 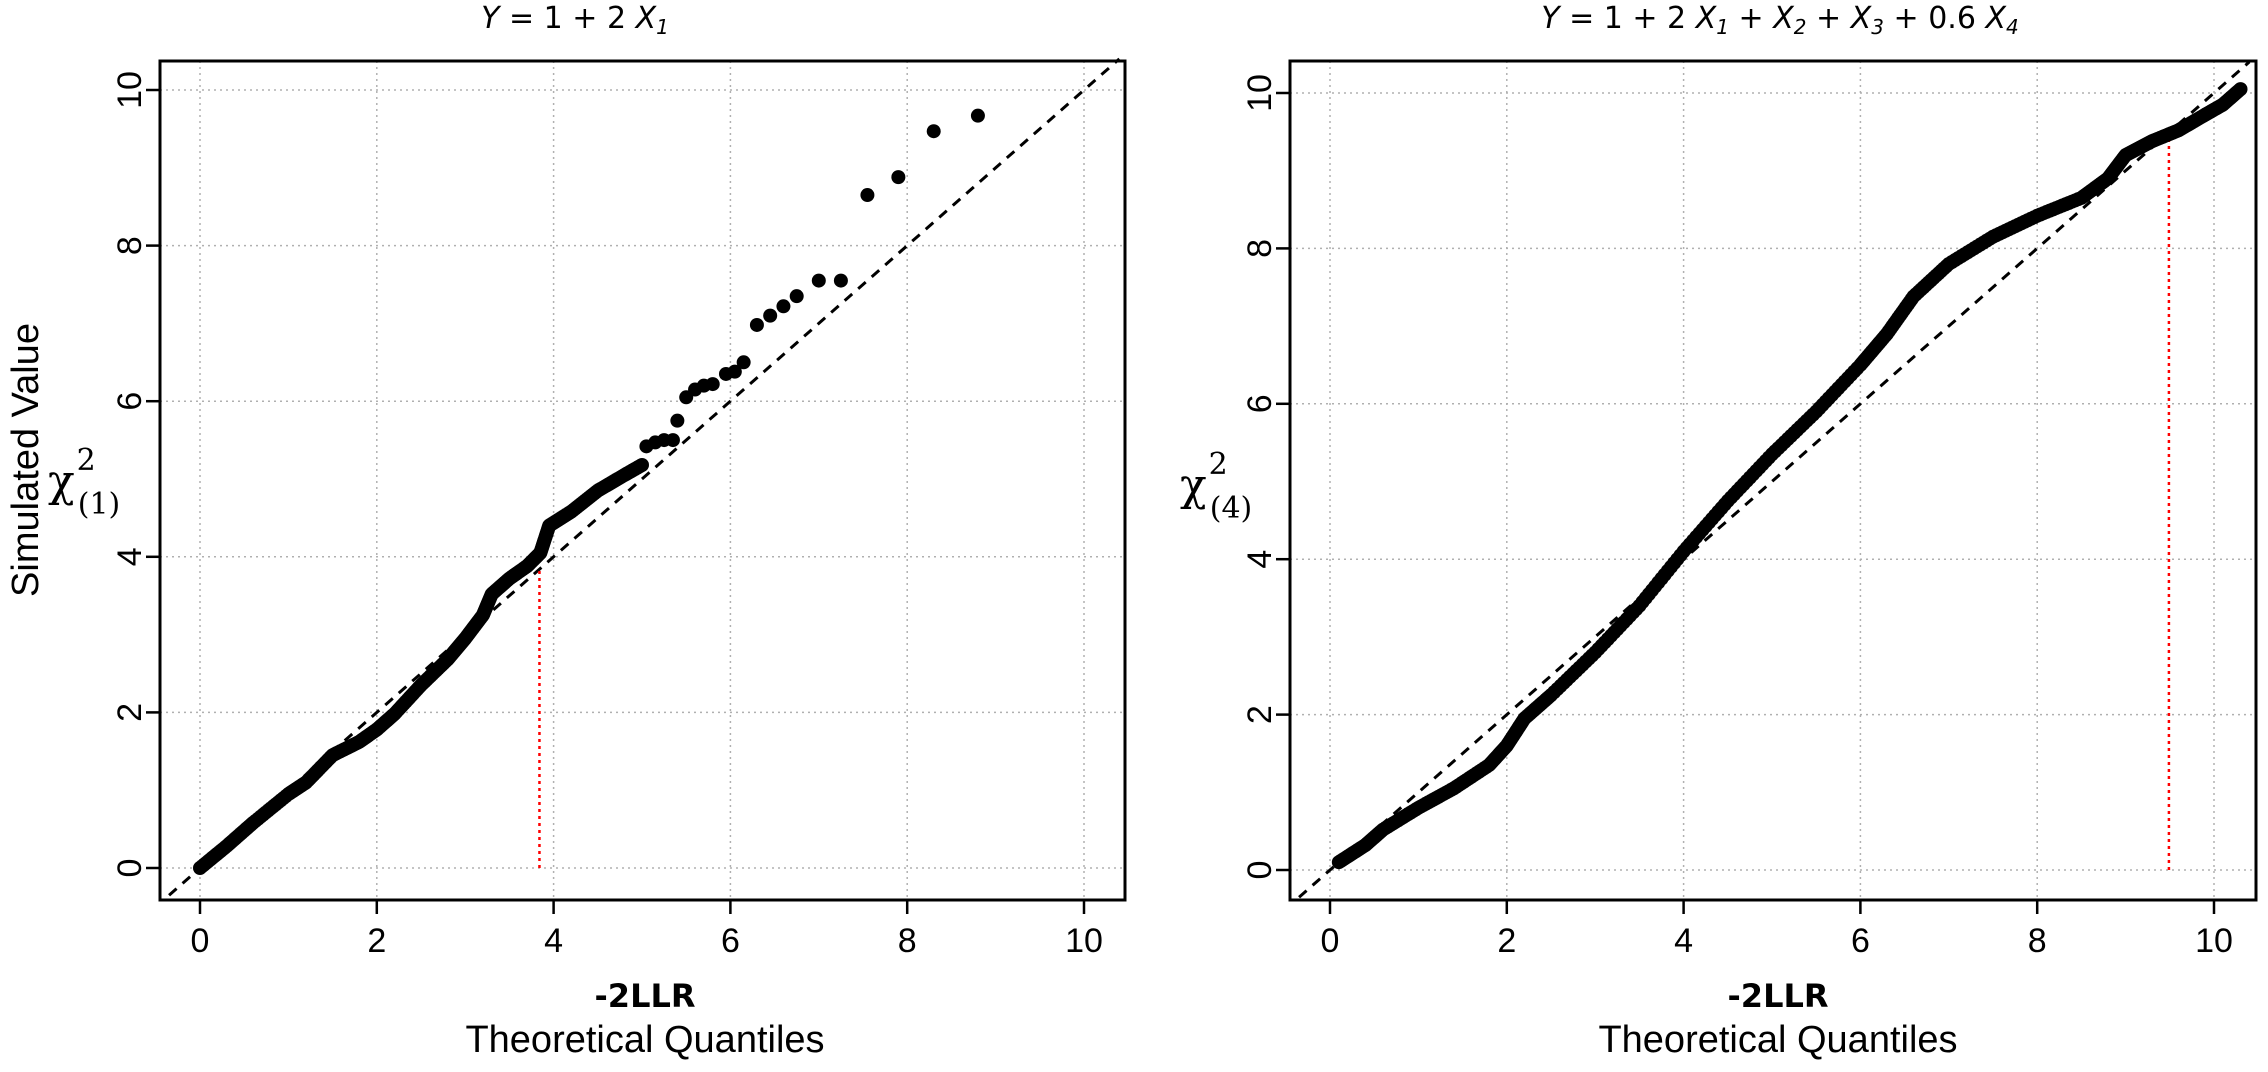 I want to click on dense-points, so click(x=421, y=666).